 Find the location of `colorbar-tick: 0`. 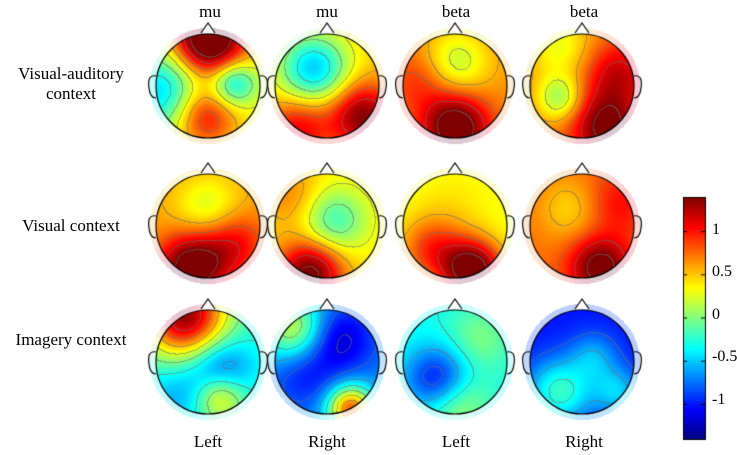

colorbar-tick: 0 is located at coordinates (716, 314).